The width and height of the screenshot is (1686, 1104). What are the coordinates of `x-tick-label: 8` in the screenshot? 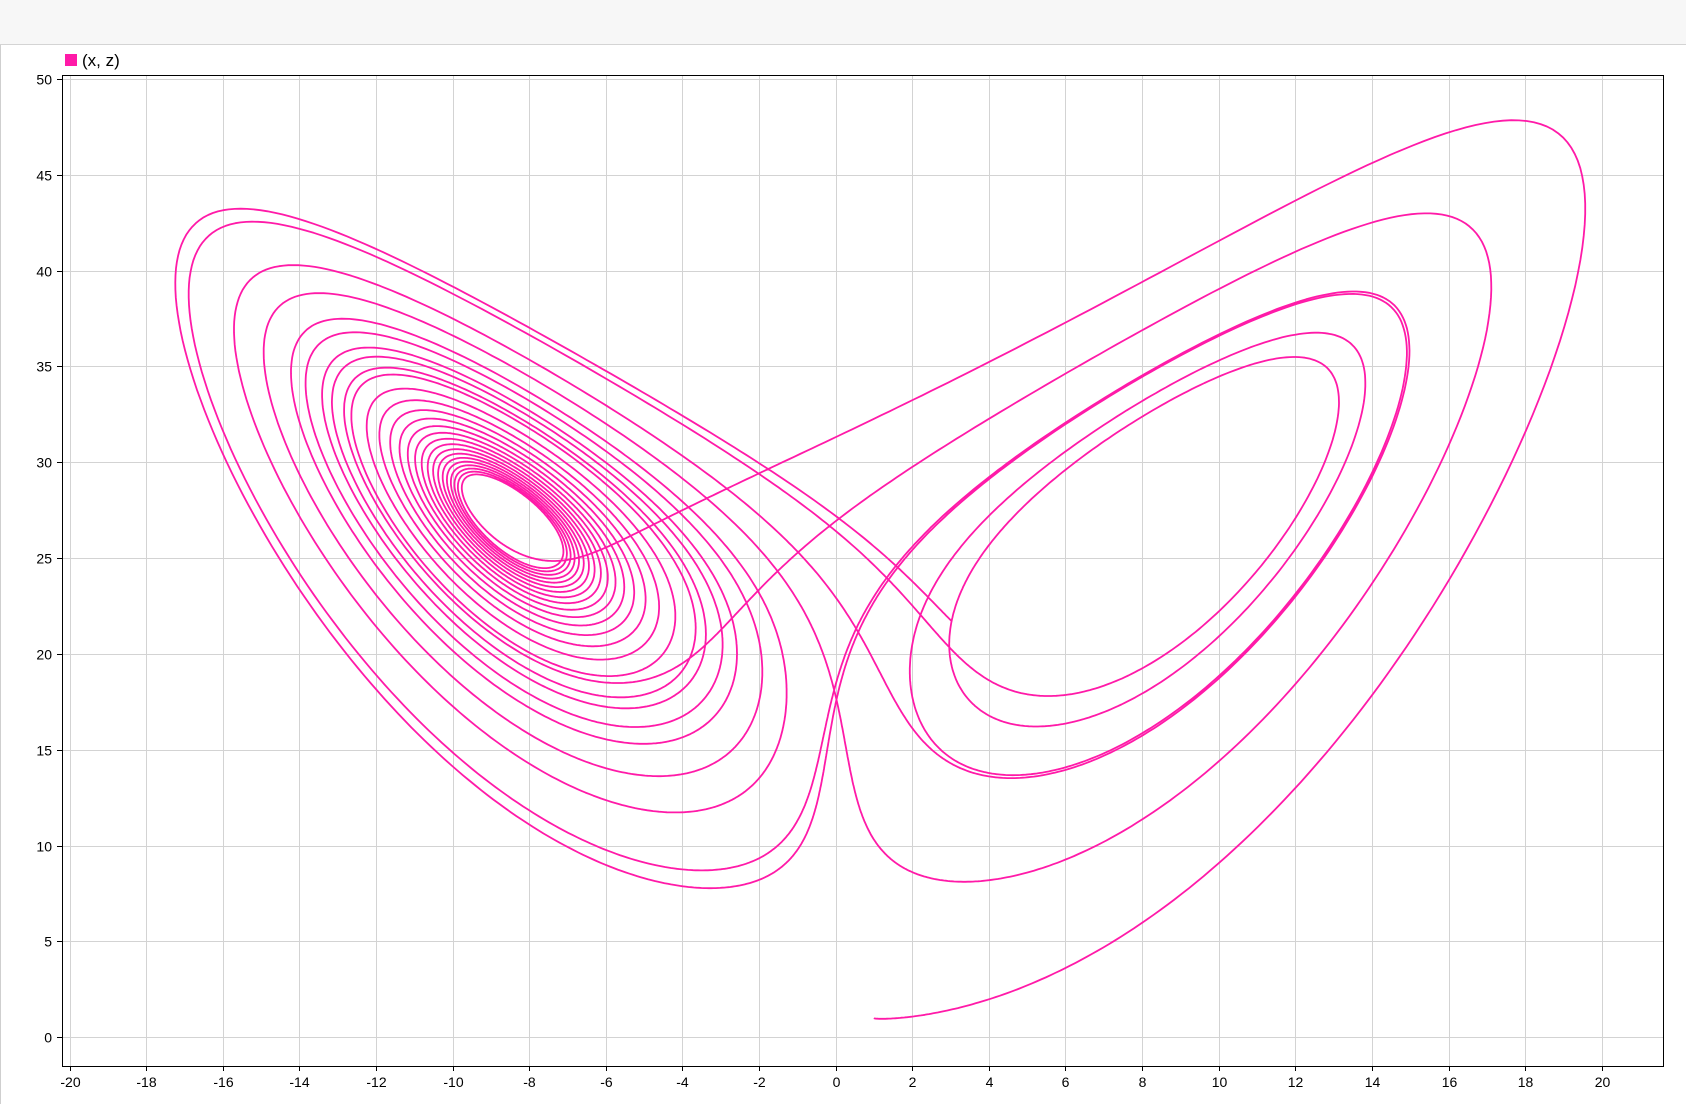 It's located at (1143, 1082).